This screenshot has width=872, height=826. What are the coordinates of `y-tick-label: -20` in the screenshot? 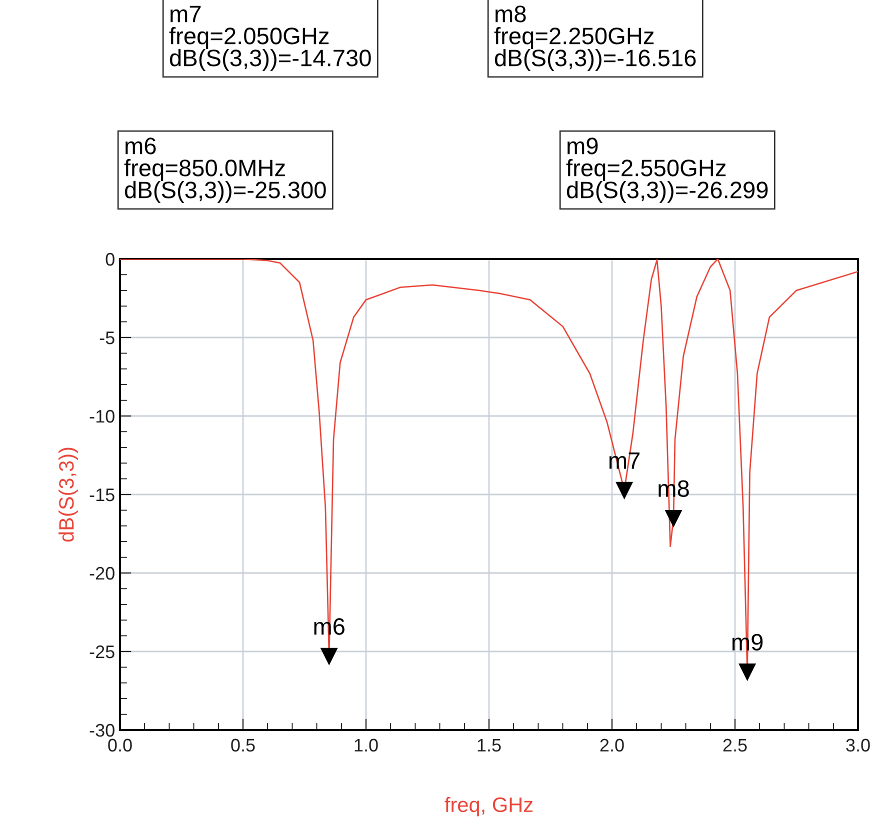 It's located at (102, 573).